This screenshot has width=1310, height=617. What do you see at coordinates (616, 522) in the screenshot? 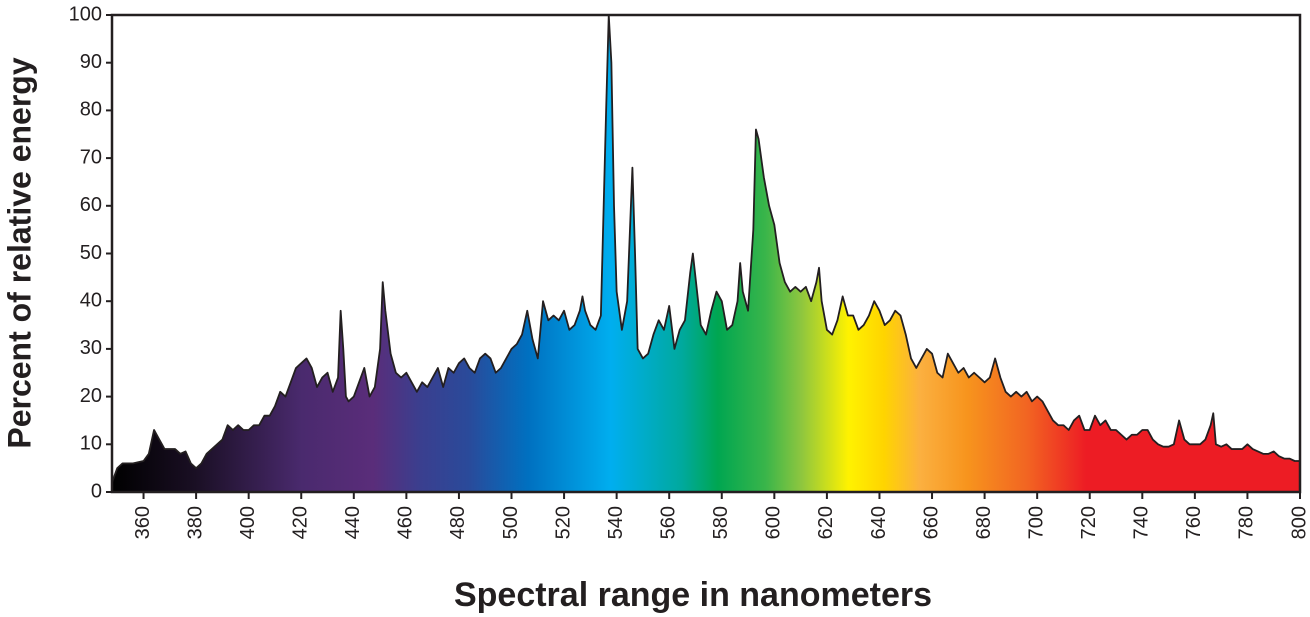
I see `x-tick-label: 540` at bounding box center [616, 522].